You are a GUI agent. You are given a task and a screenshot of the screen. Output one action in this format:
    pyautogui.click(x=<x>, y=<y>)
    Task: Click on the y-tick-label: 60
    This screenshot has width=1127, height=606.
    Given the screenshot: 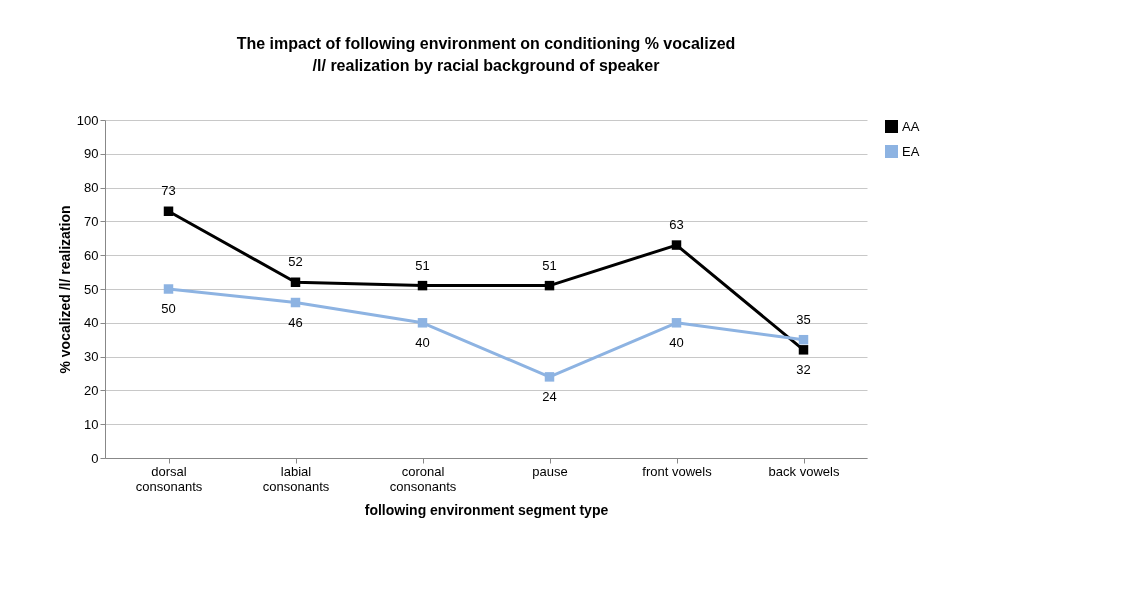 What is the action you would take?
    pyautogui.click(x=91, y=255)
    